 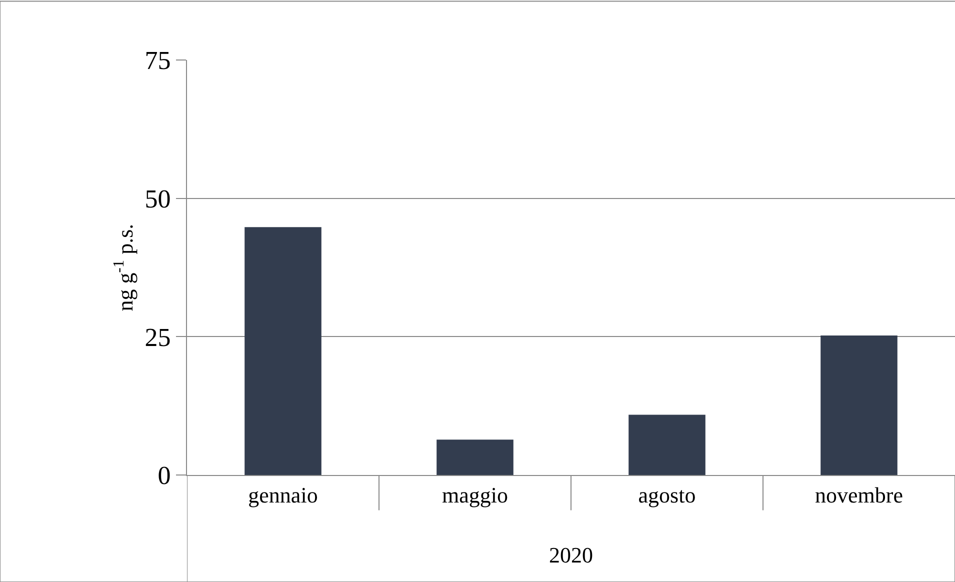 What do you see at coordinates (157, 61) in the screenshot?
I see `y-tick-label: 75` at bounding box center [157, 61].